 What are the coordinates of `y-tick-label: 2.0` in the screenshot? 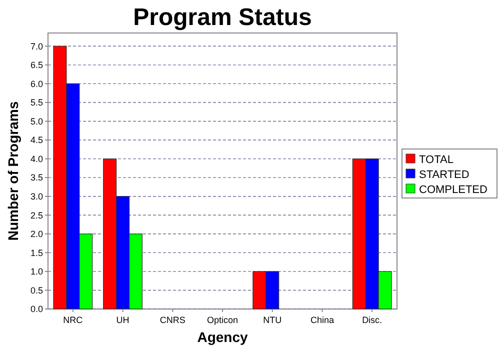 It's located at (36, 234).